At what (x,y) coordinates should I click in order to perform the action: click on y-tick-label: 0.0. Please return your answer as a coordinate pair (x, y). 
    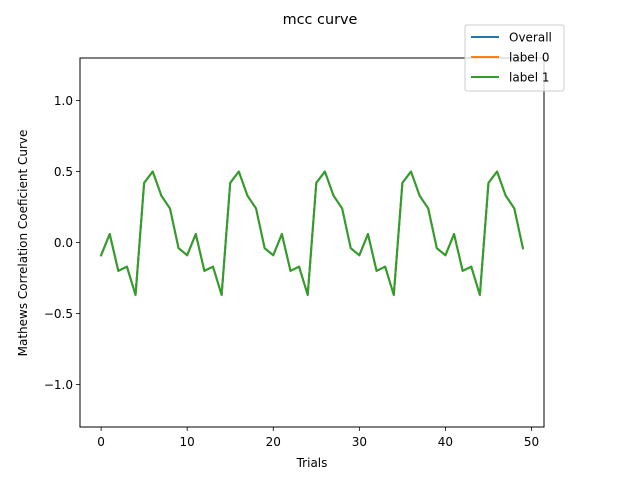
    Looking at the image, I should click on (63, 243).